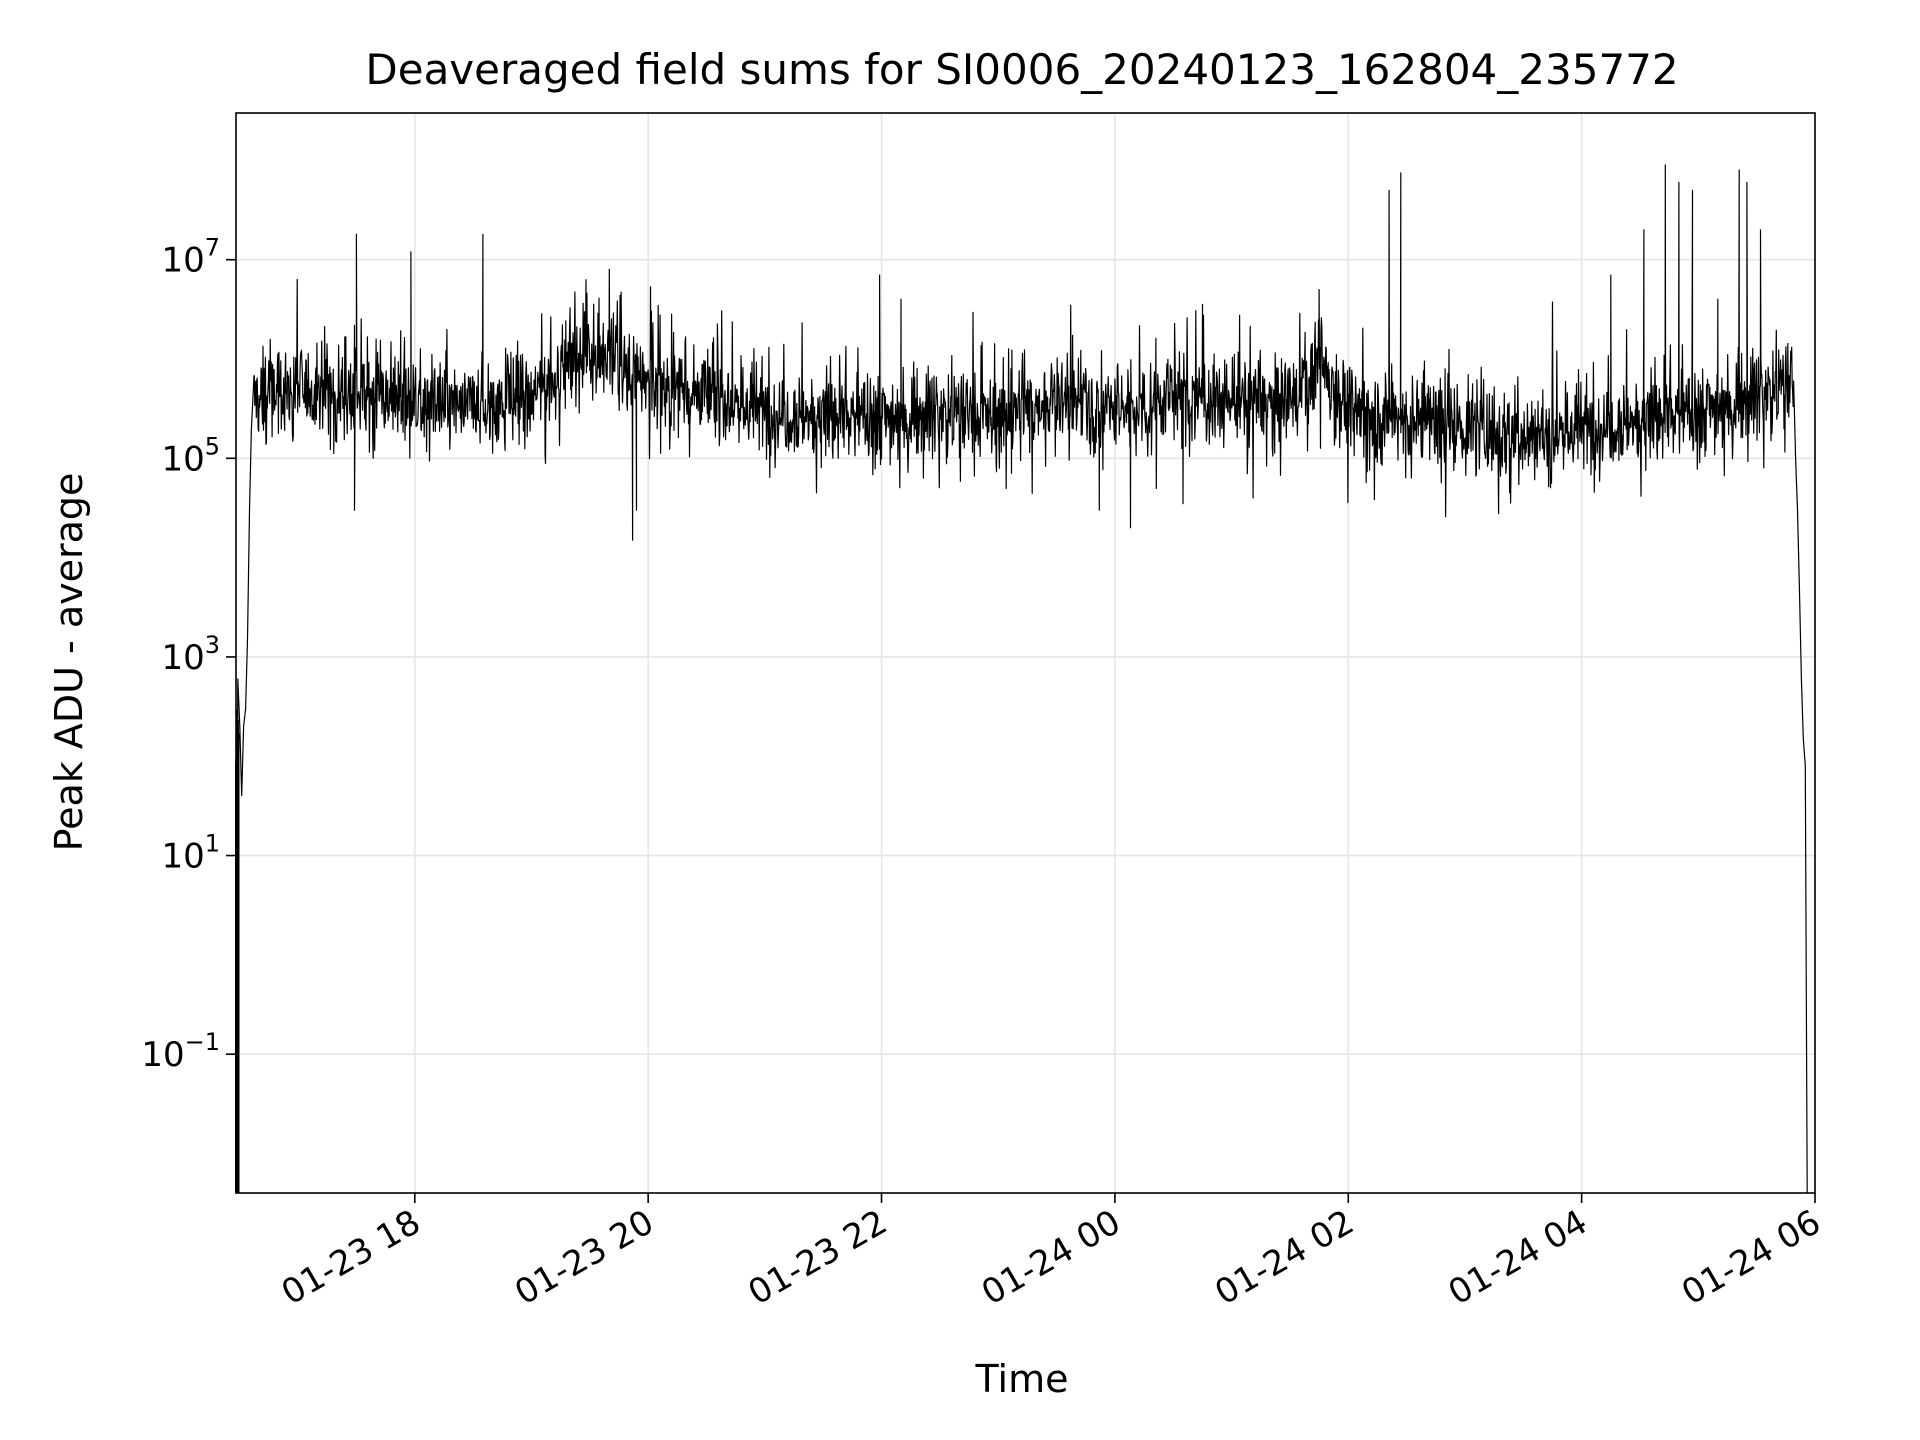  Describe the element at coordinates (212, 844) in the screenshot. I see `y-tick-exponent: 1` at that location.